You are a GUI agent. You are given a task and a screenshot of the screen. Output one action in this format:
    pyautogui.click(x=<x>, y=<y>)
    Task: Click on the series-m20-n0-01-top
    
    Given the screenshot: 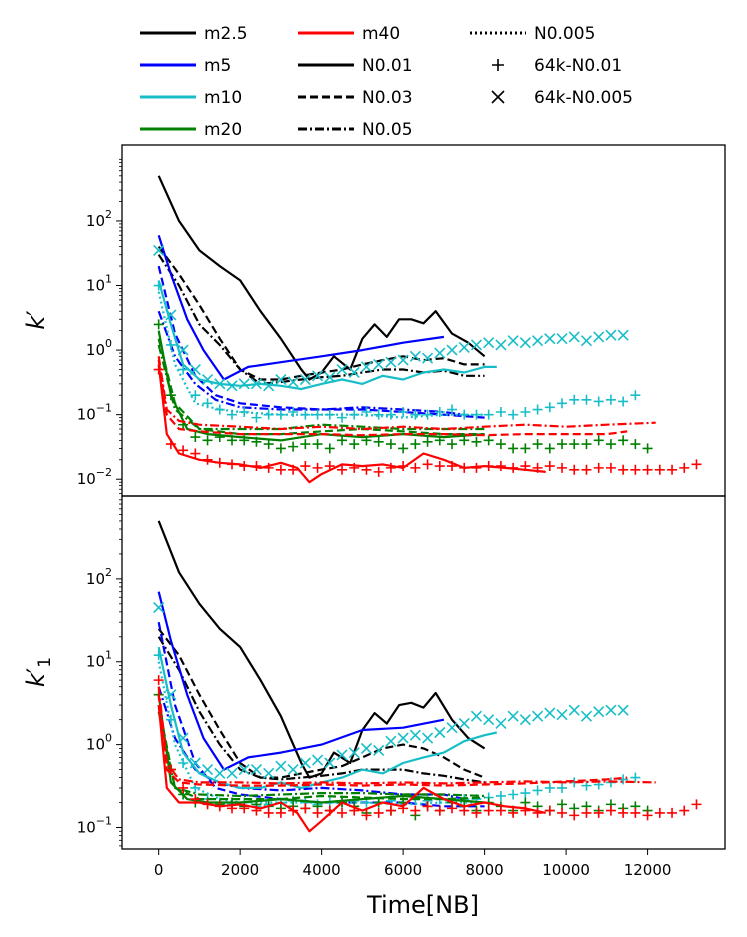 What is the action you would take?
    pyautogui.click(x=321, y=386)
    